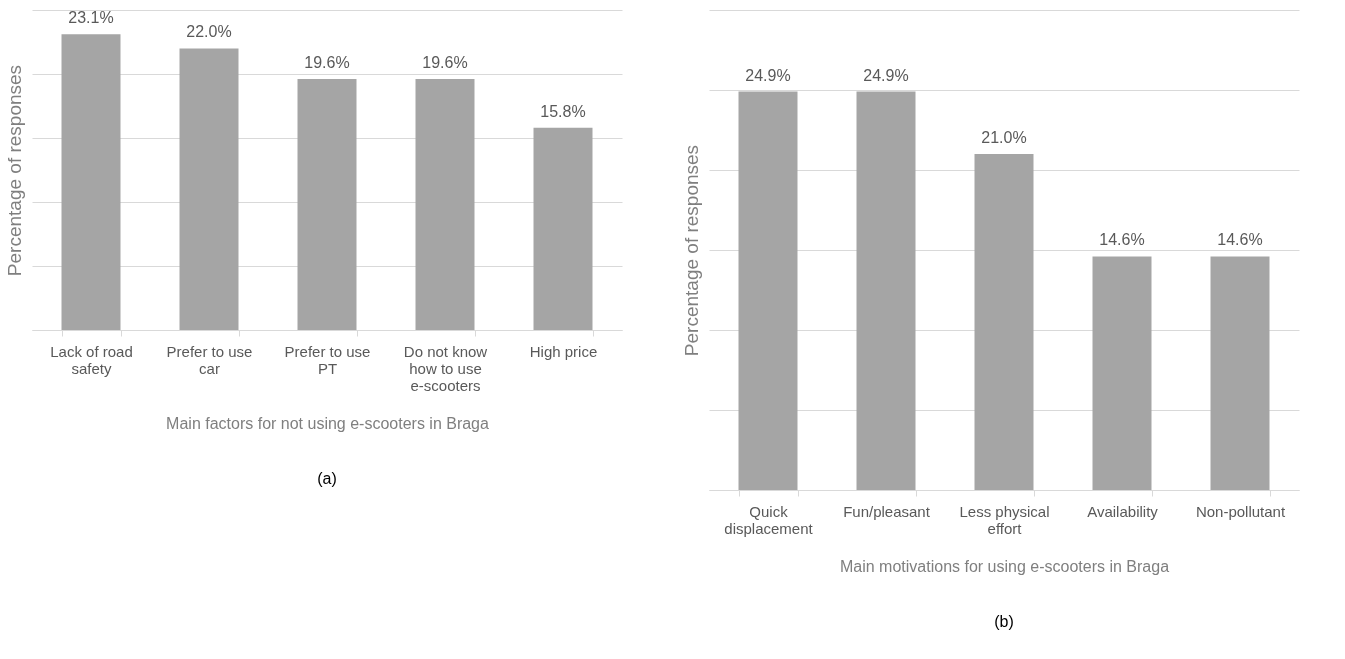  Describe the element at coordinates (769, 519) in the screenshot. I see `x-tick-label: Quick displacement` at that location.